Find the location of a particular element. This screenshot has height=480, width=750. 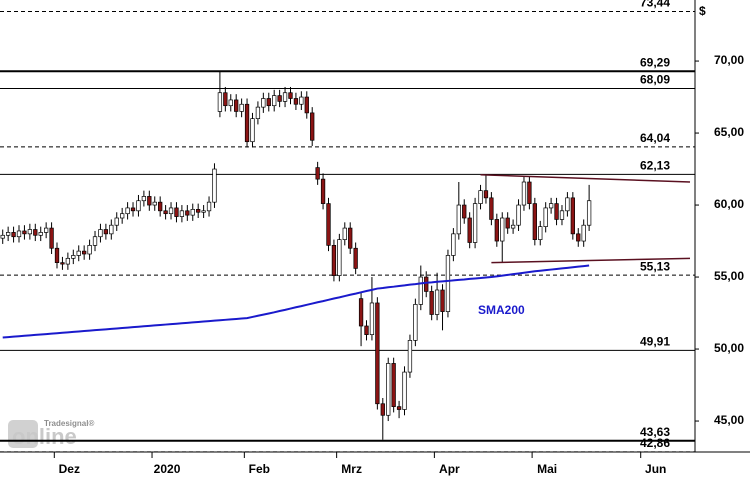

watermark: Tradesignal® online is located at coordinates (51, 434).